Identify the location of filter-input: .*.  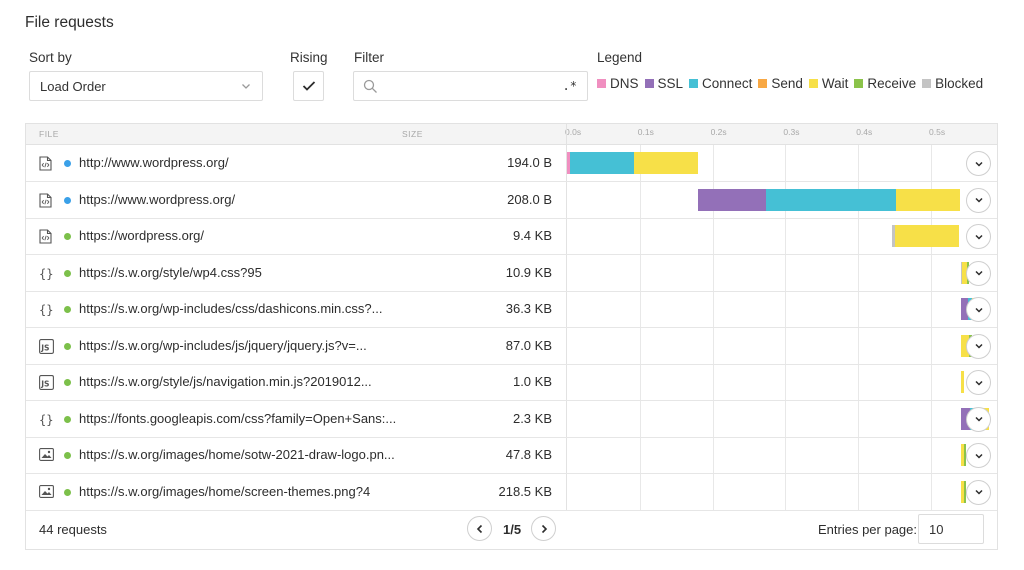
(470, 86).